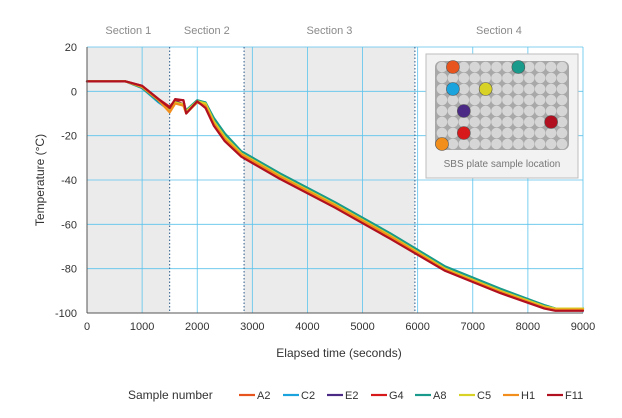  What do you see at coordinates (330, 31) in the screenshot?
I see `section-label-3: Section 3` at bounding box center [330, 31].